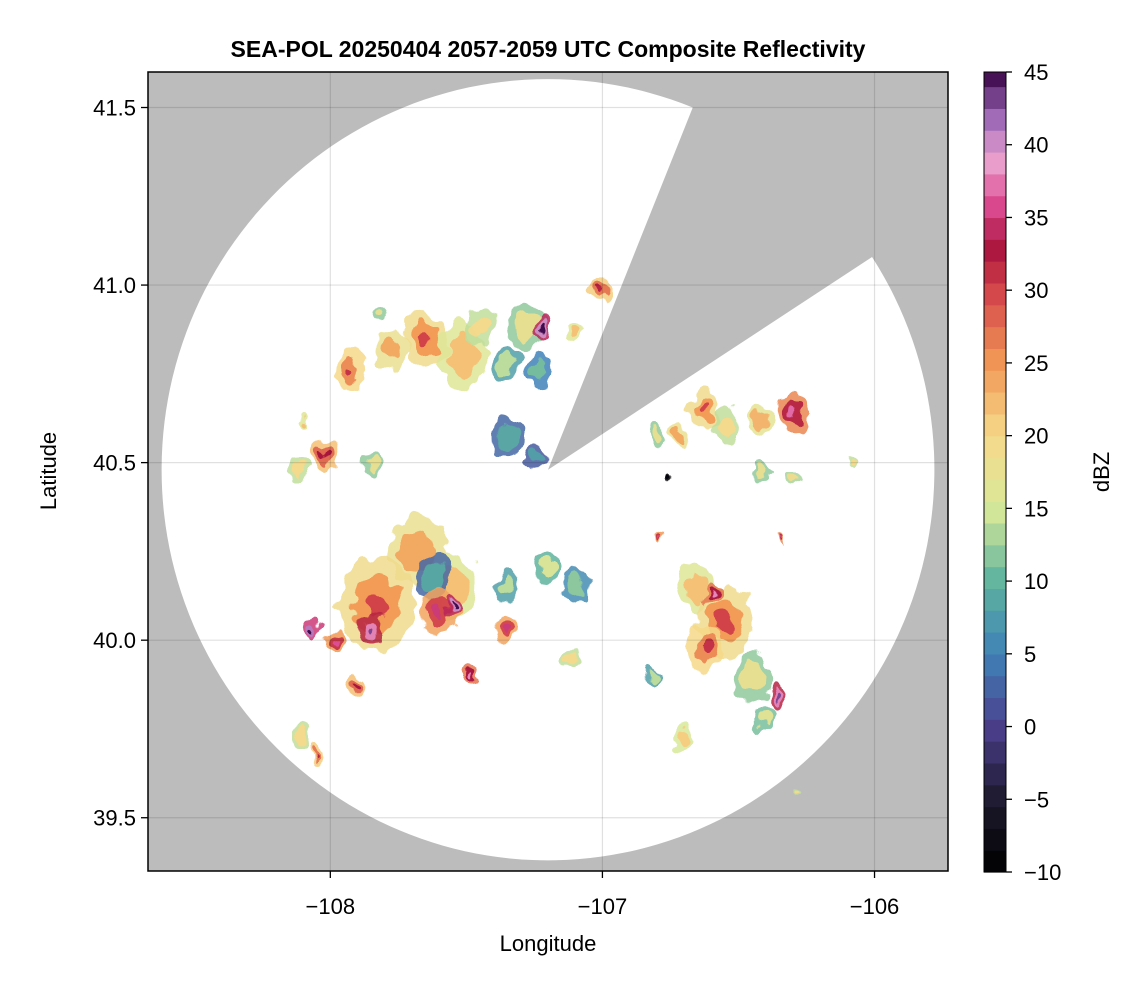  I want to click on y-axis-label: Latitude, so click(48, 471).